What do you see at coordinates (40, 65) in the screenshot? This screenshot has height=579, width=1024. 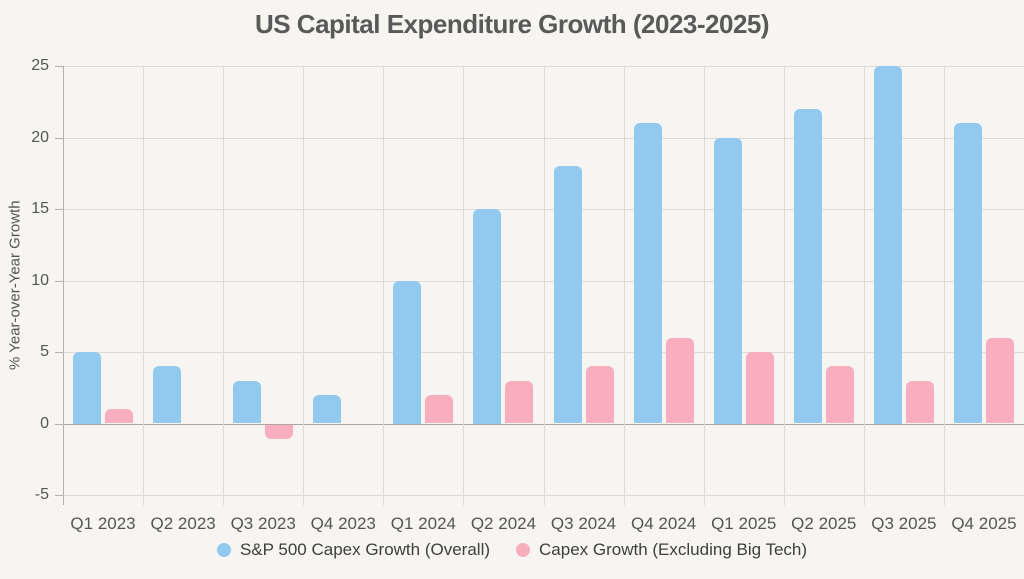 I see `y-tick-label: 25` at bounding box center [40, 65].